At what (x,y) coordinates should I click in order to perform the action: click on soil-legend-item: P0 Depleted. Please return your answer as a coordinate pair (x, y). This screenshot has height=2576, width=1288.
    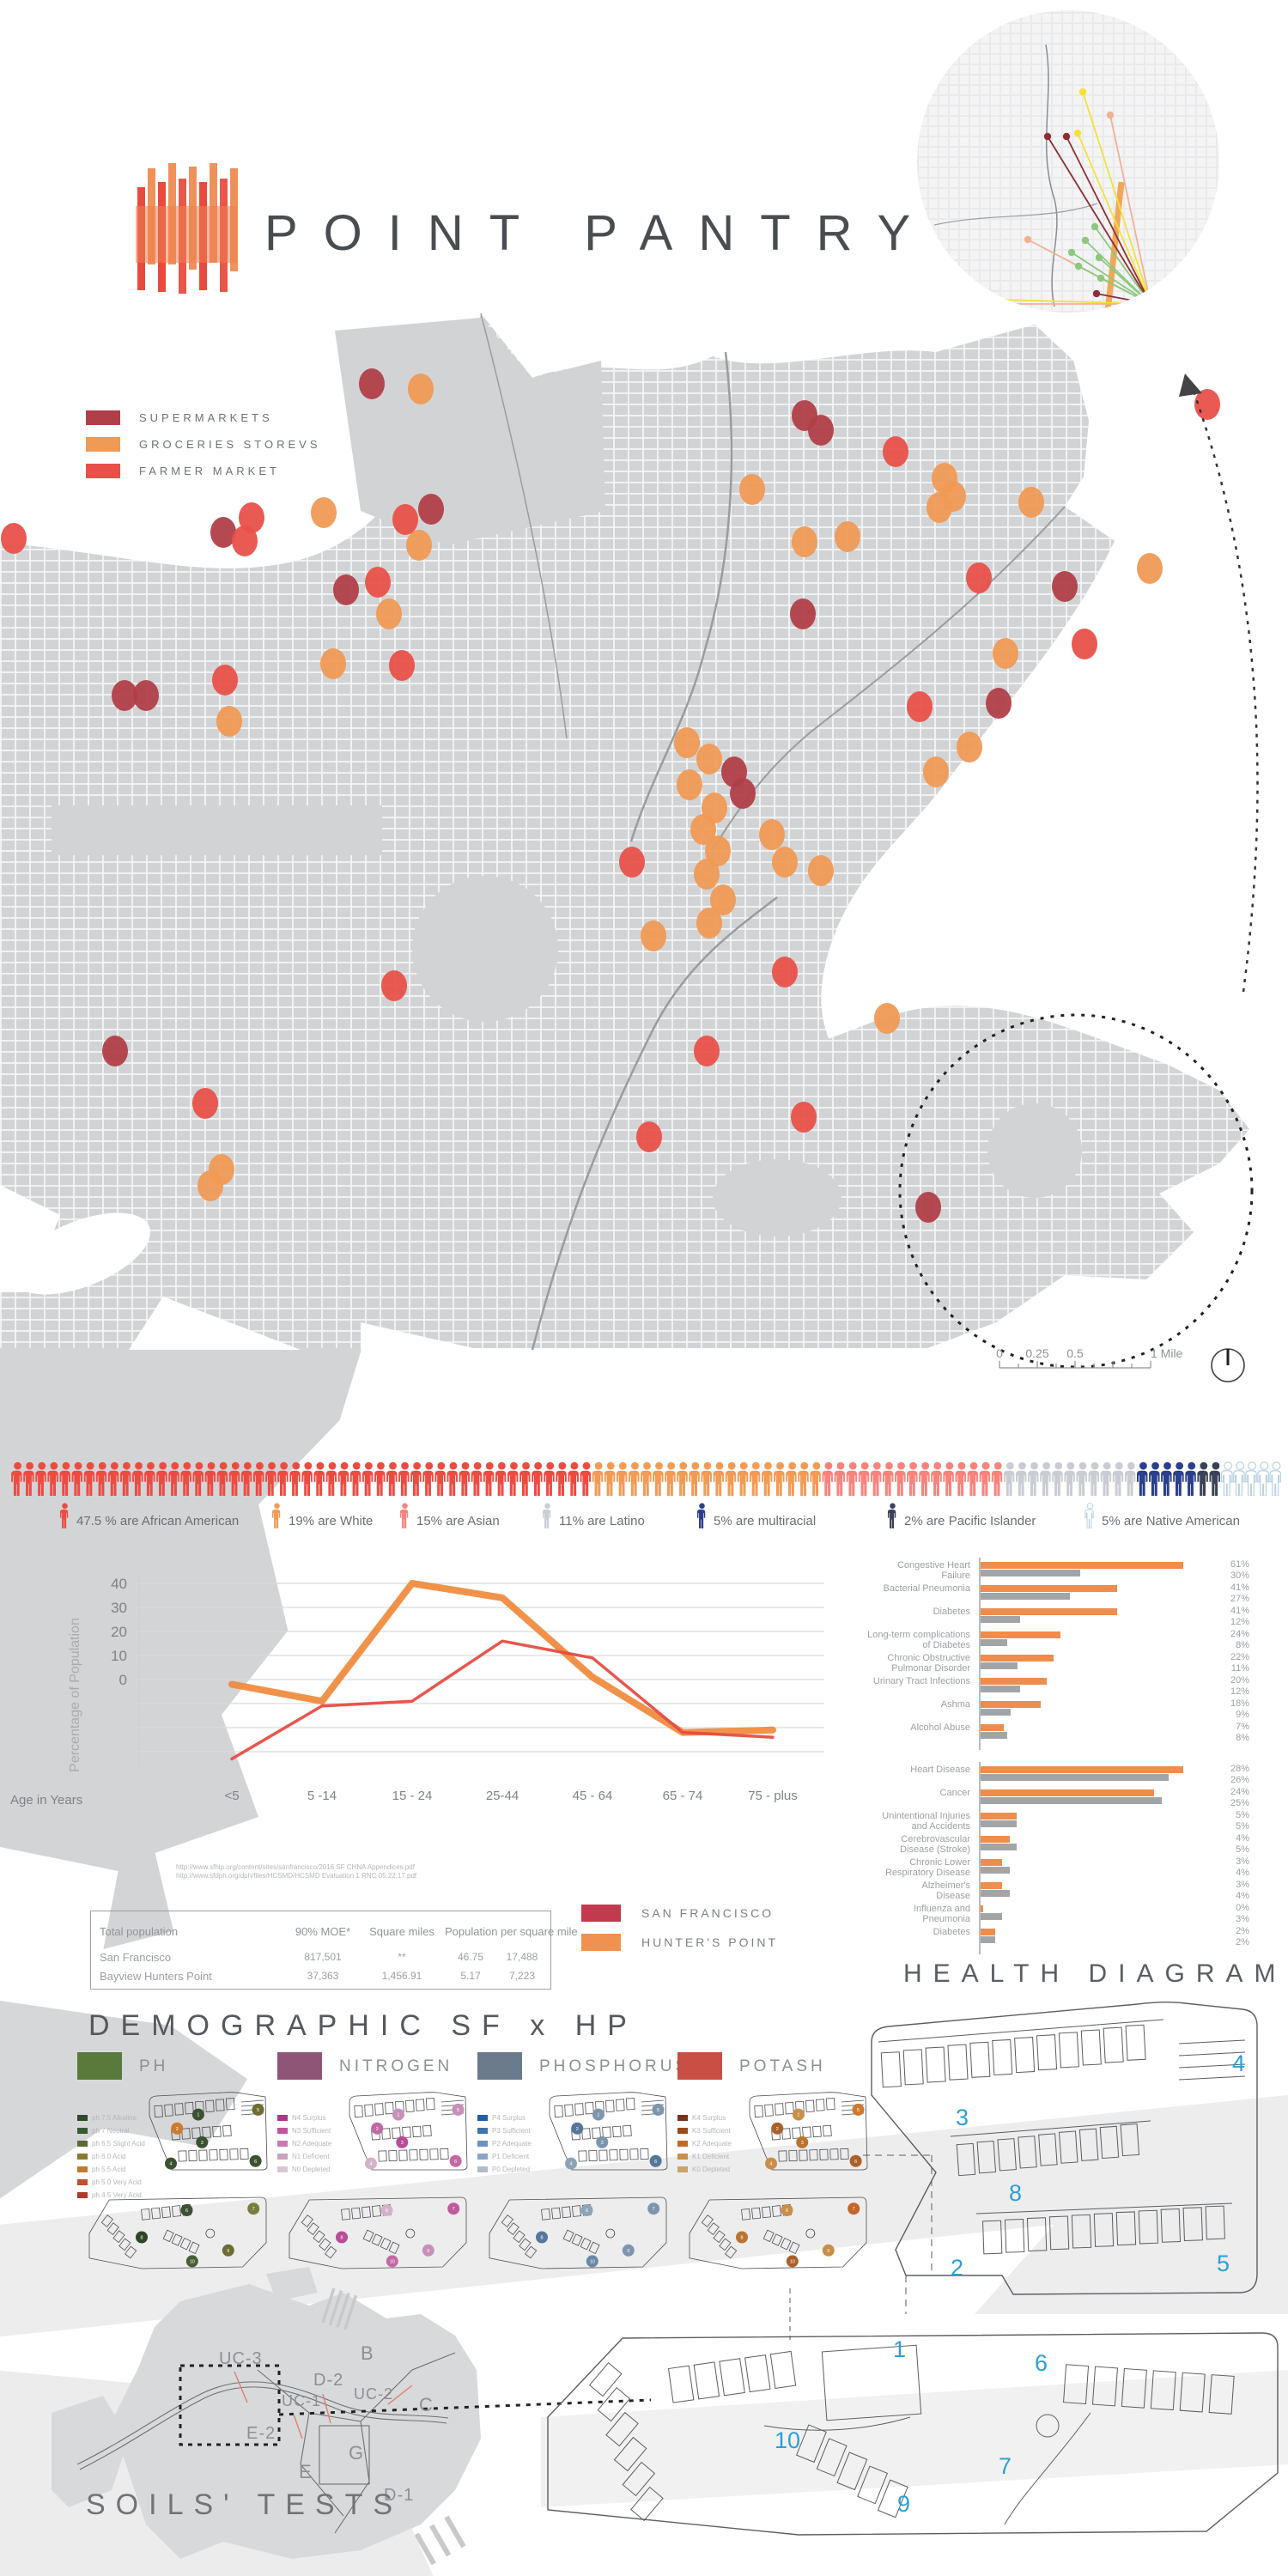
    Looking at the image, I should click on (505, 2170).